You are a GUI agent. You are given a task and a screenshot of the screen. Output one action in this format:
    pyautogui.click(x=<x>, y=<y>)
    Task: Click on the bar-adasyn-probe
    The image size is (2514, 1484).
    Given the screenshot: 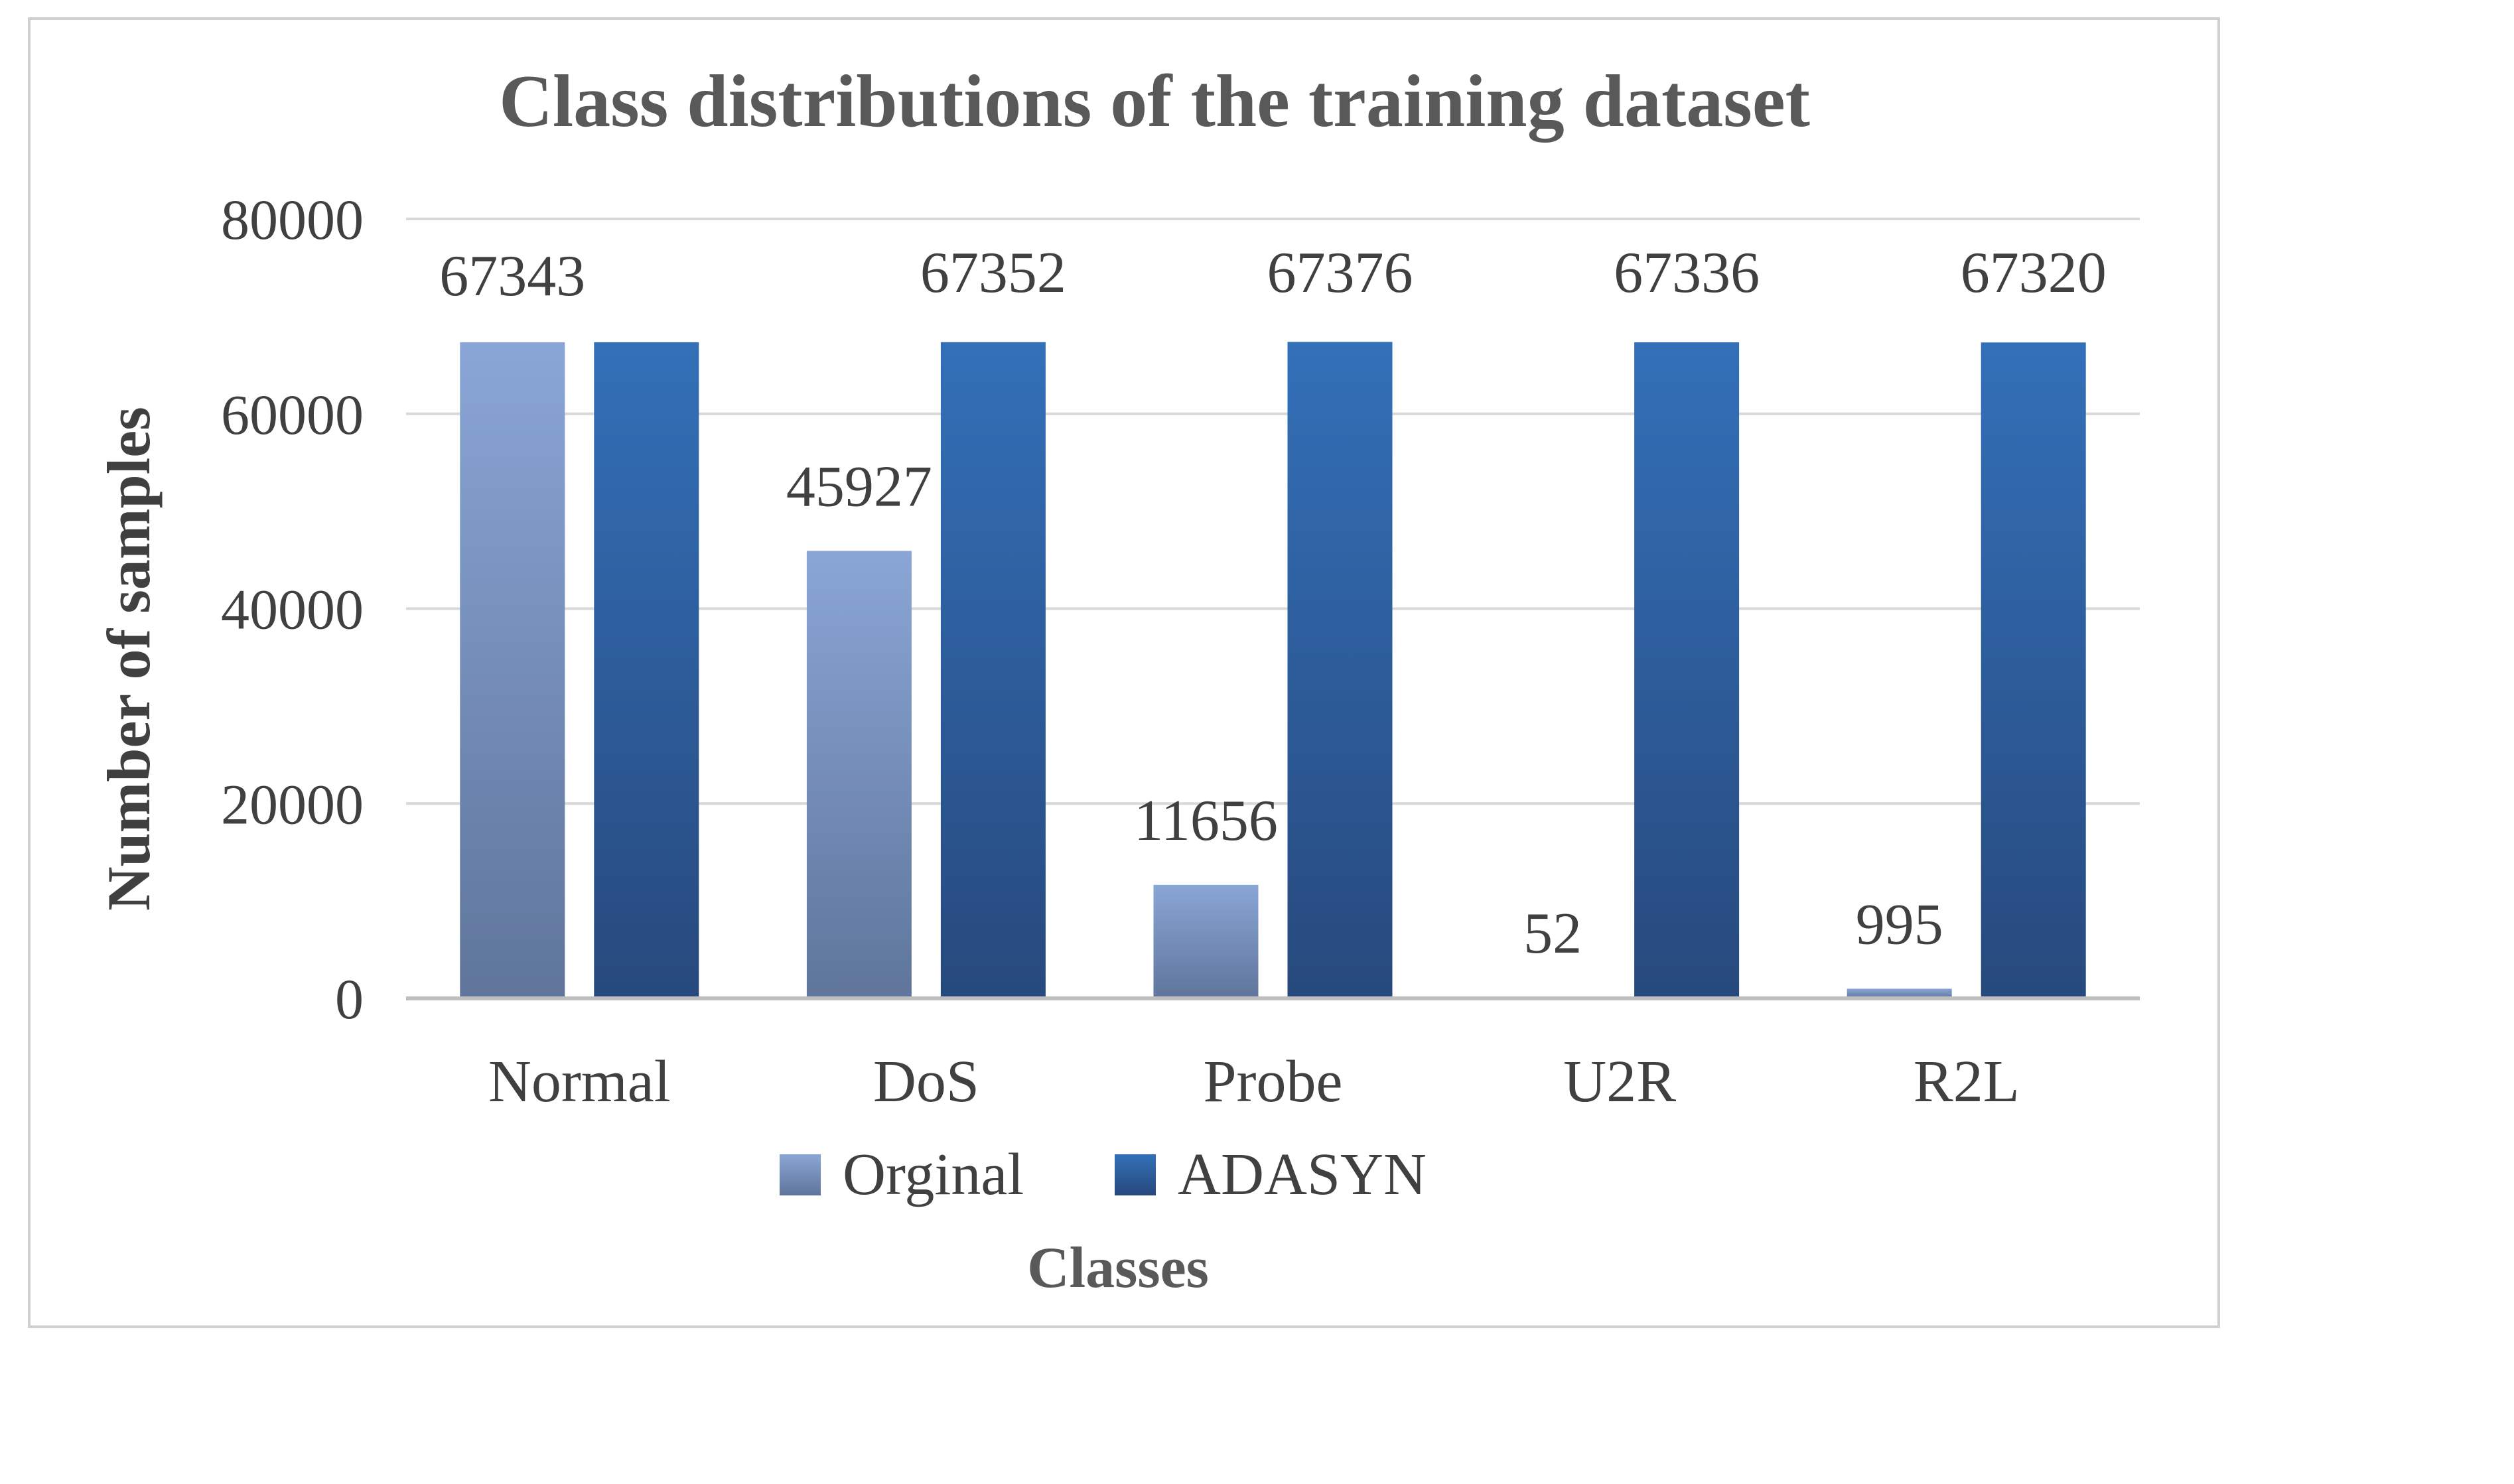 What is the action you would take?
    pyautogui.click(x=1340, y=670)
    